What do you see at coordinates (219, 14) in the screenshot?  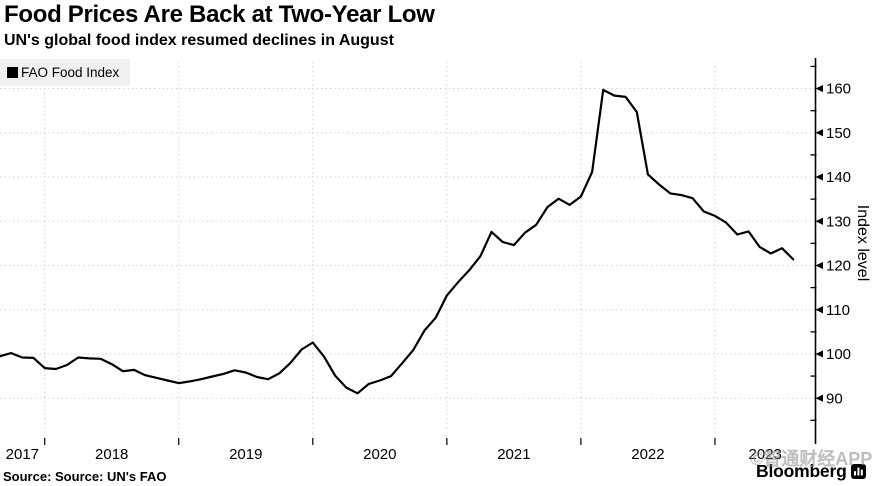 I see `page-title: Food Prices Are Back at Two-Year Low` at bounding box center [219, 14].